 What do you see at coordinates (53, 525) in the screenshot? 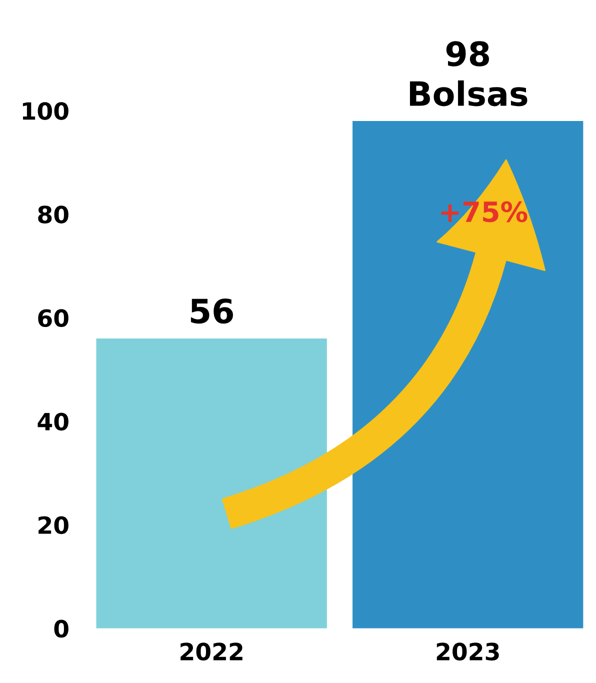
I see `y-tick-label: 20` at bounding box center [53, 525].